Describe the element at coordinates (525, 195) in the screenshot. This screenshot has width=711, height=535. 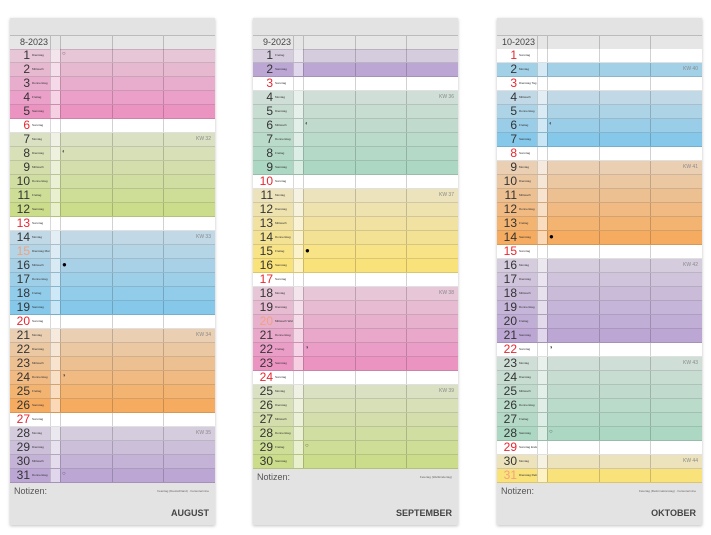
I see `weekday-label: Mittwoch` at that location.